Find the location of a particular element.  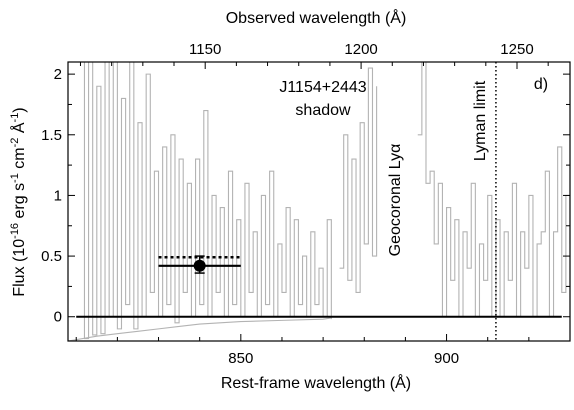

annotation-lyman-limit: Lyman limit is located at coordinates (480, 120).